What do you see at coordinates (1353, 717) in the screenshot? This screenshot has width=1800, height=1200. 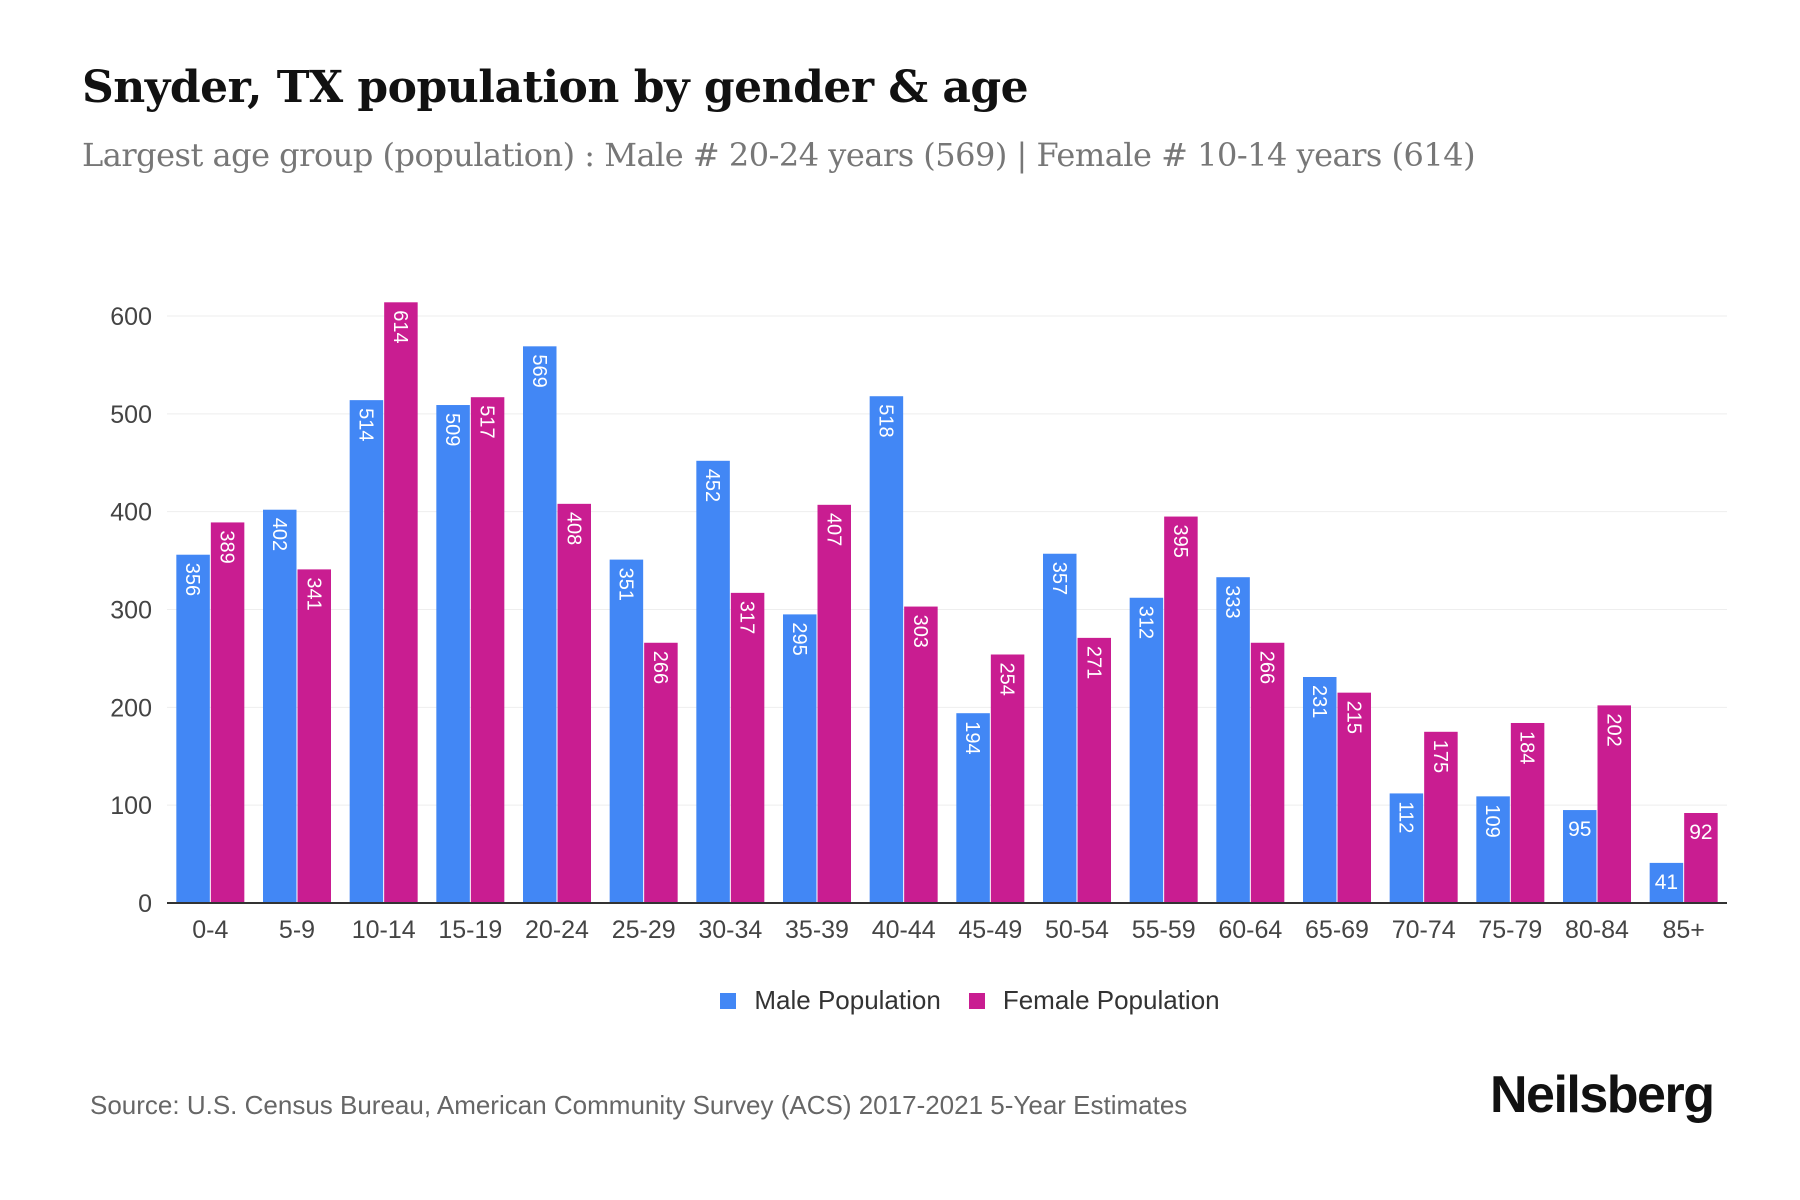 I see `data-label: 215` at bounding box center [1353, 717].